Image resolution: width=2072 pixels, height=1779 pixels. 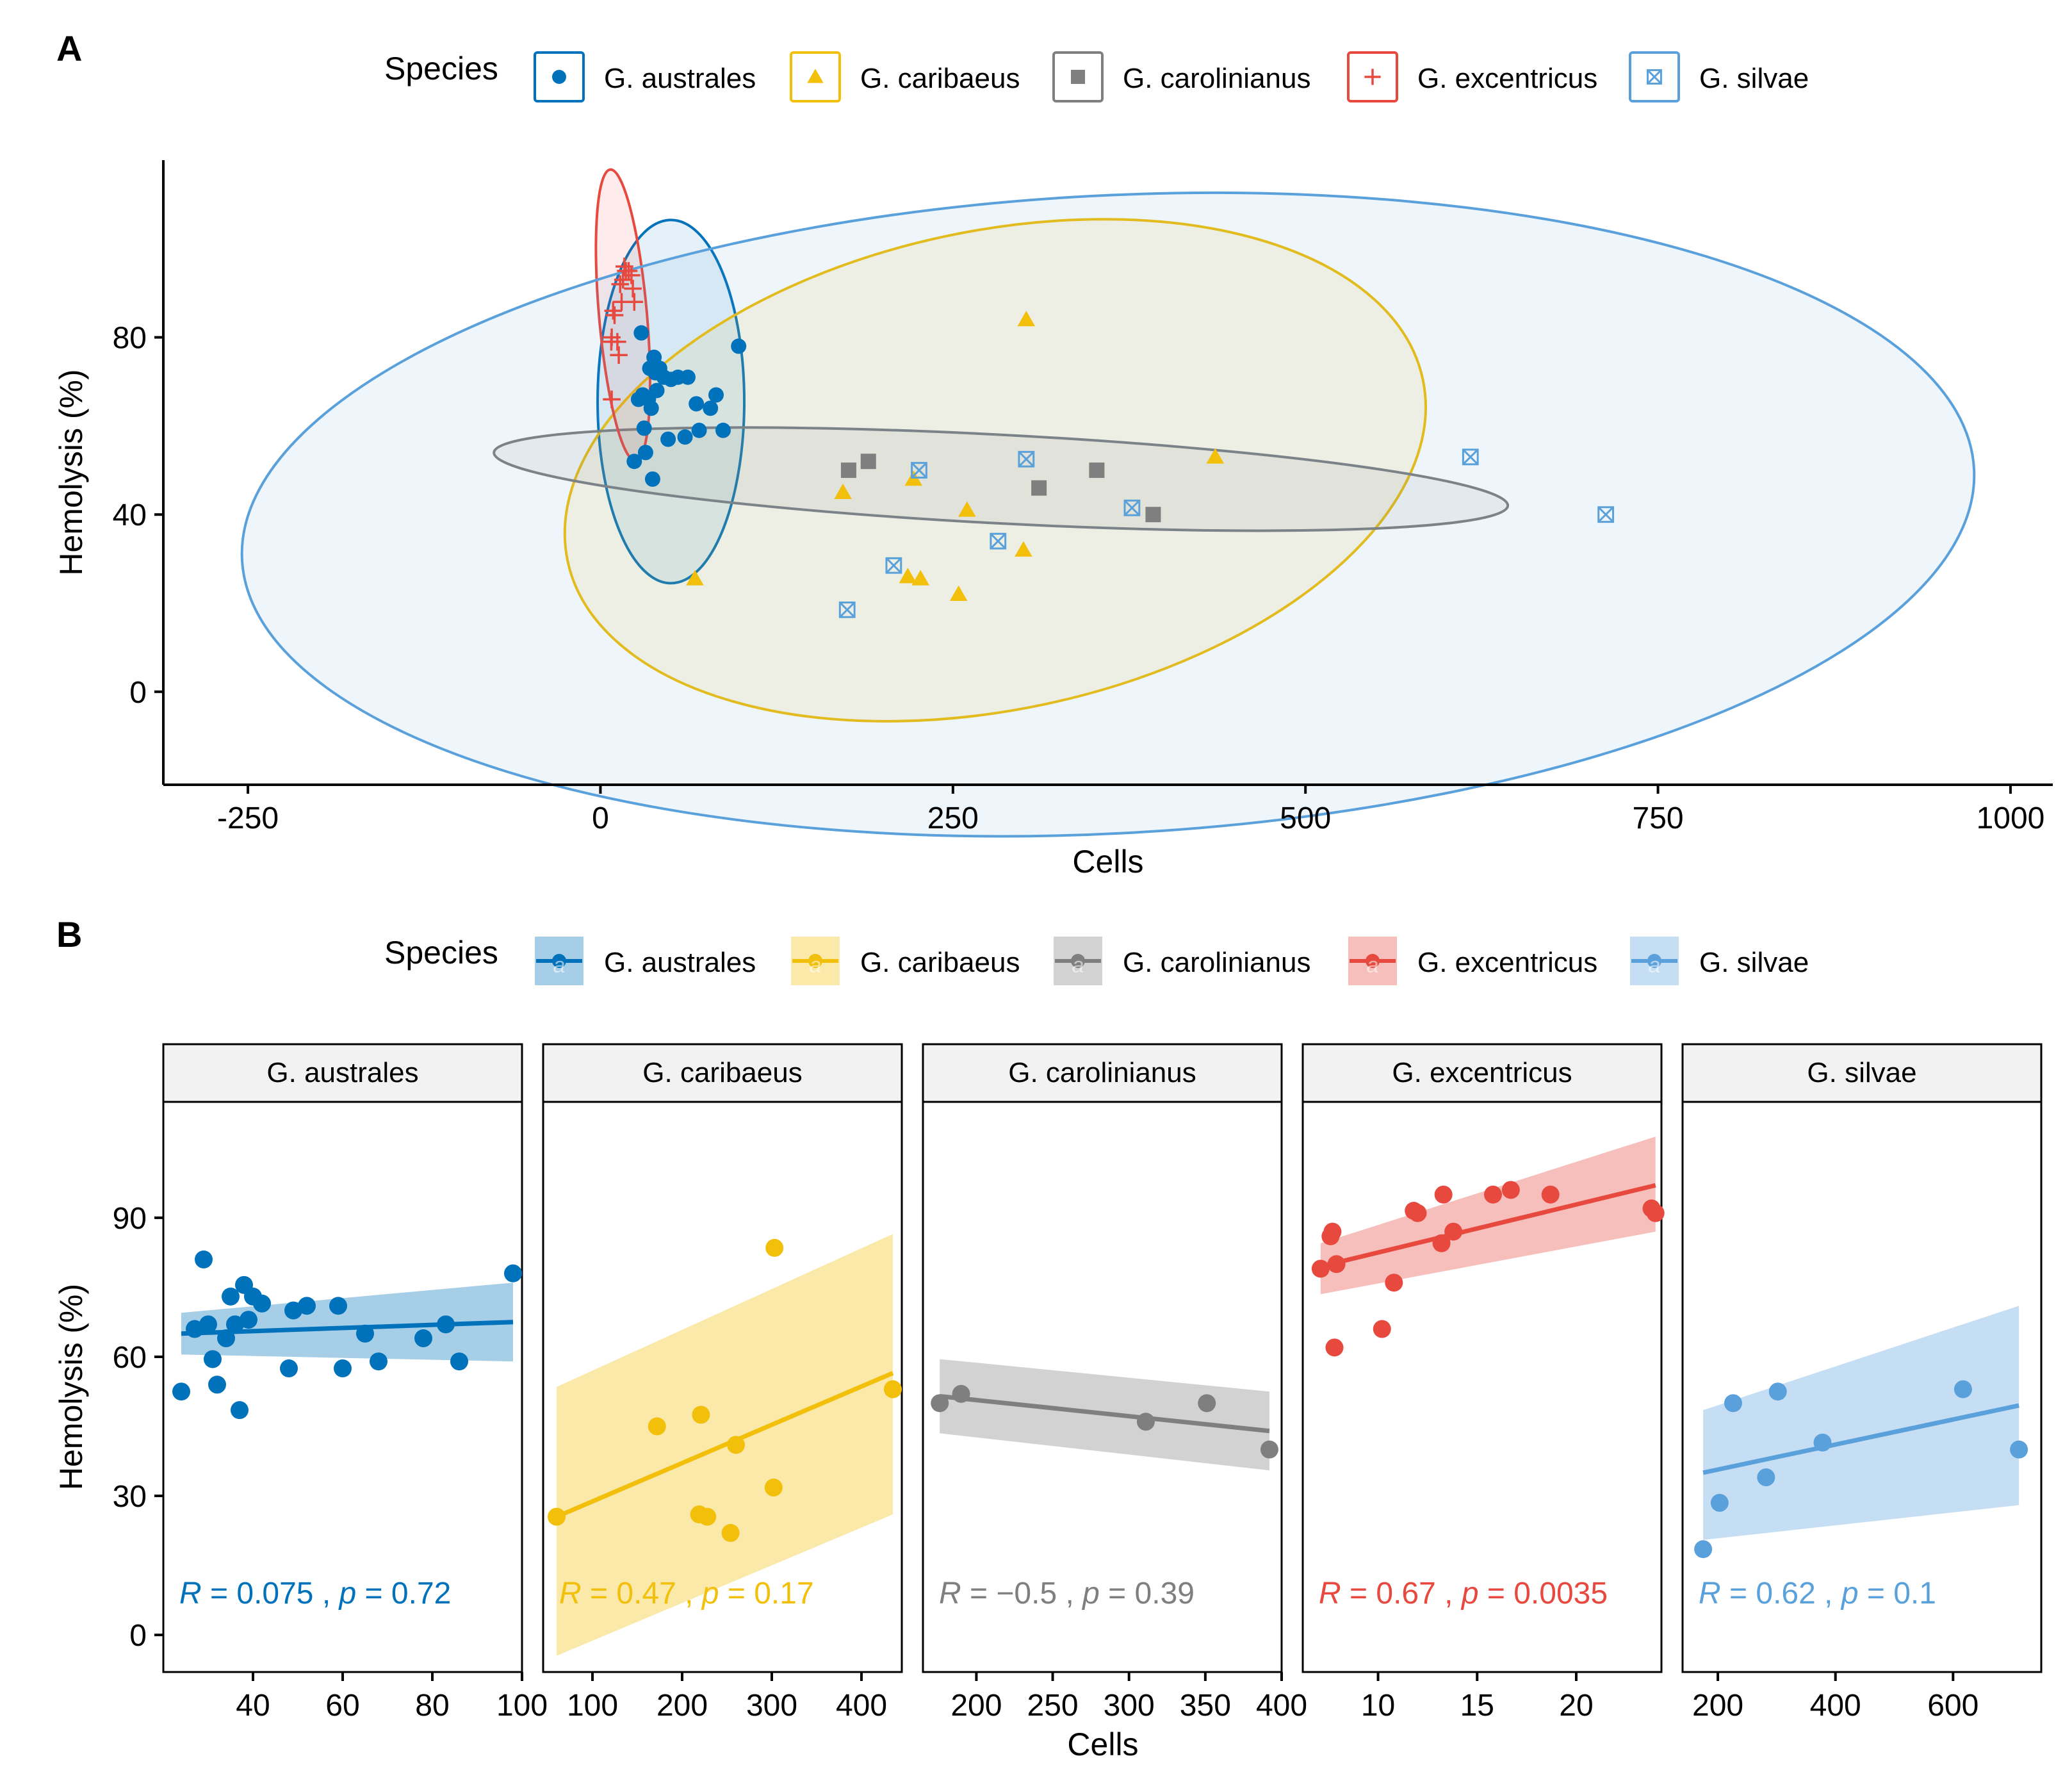 I want to click on stat-part: = 0.39, so click(x=1147, y=1594).